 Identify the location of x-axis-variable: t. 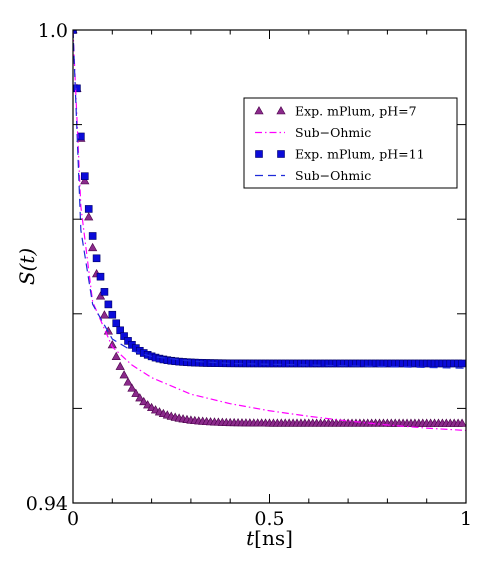
(250, 538).